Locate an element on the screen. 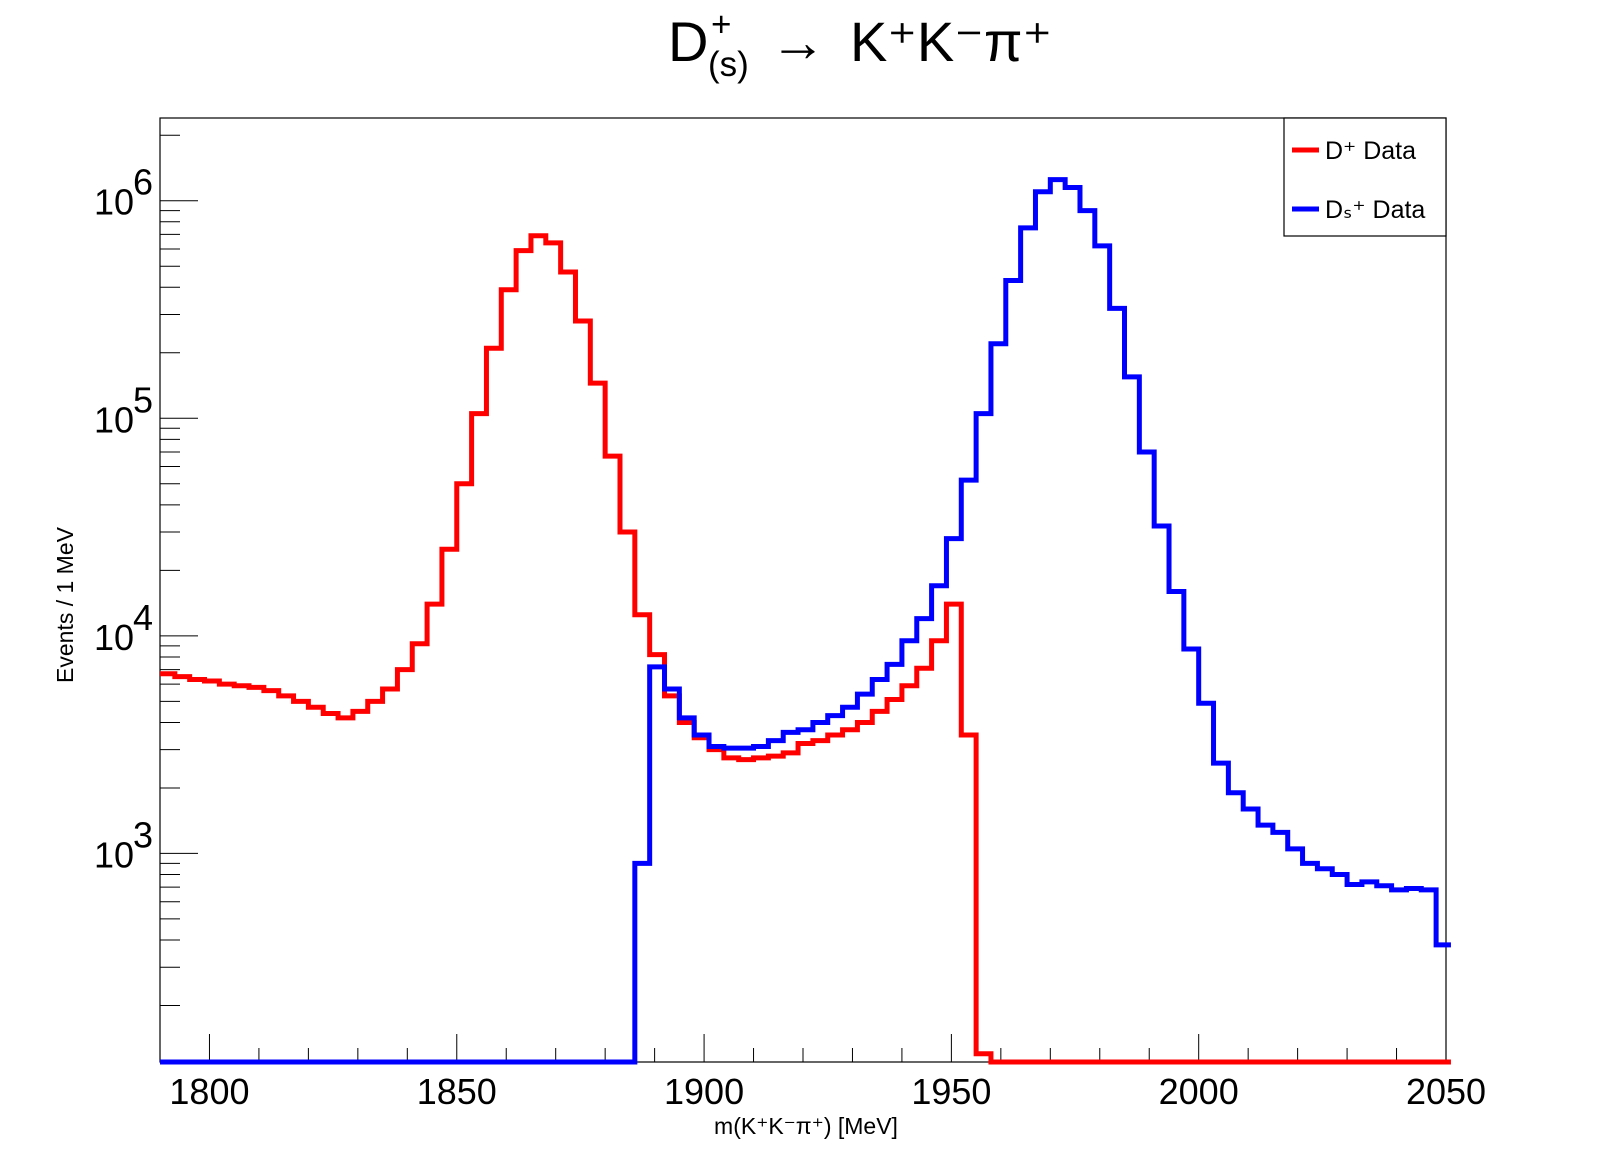  title-sub: (s) is located at coordinates (728, 64).